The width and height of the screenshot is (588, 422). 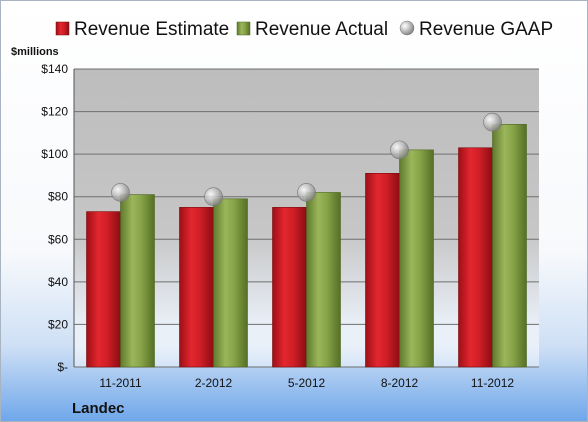 I want to click on legend-swatch-estimate, so click(x=62, y=28).